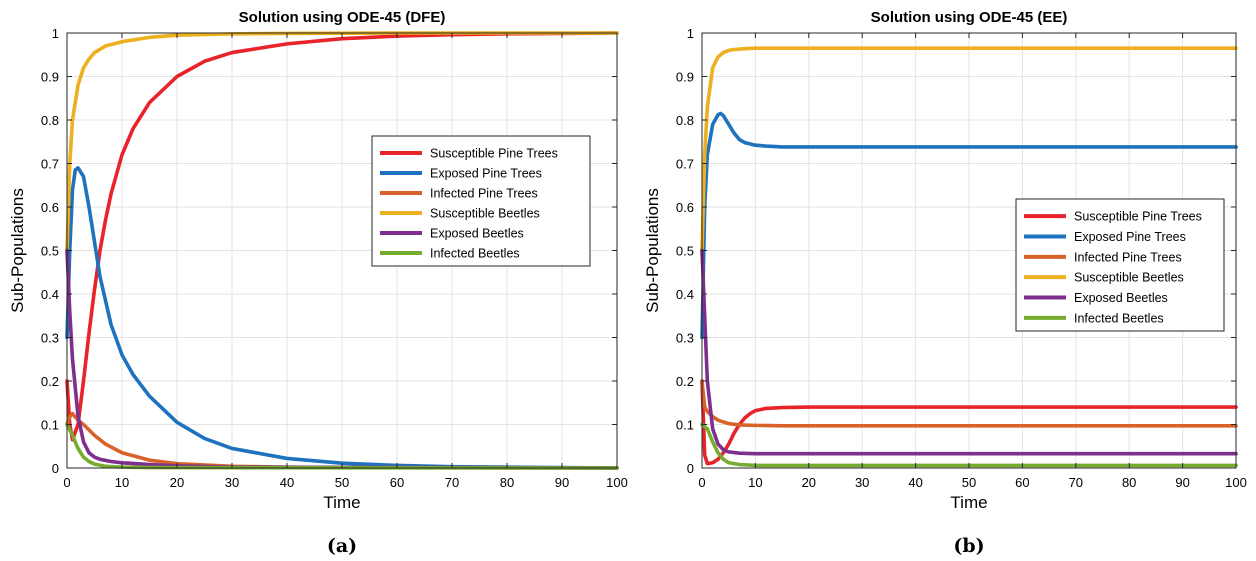 The height and width of the screenshot is (561, 1256). What do you see at coordinates (342, 546) in the screenshot?
I see `panel-label: (a)` at bounding box center [342, 546].